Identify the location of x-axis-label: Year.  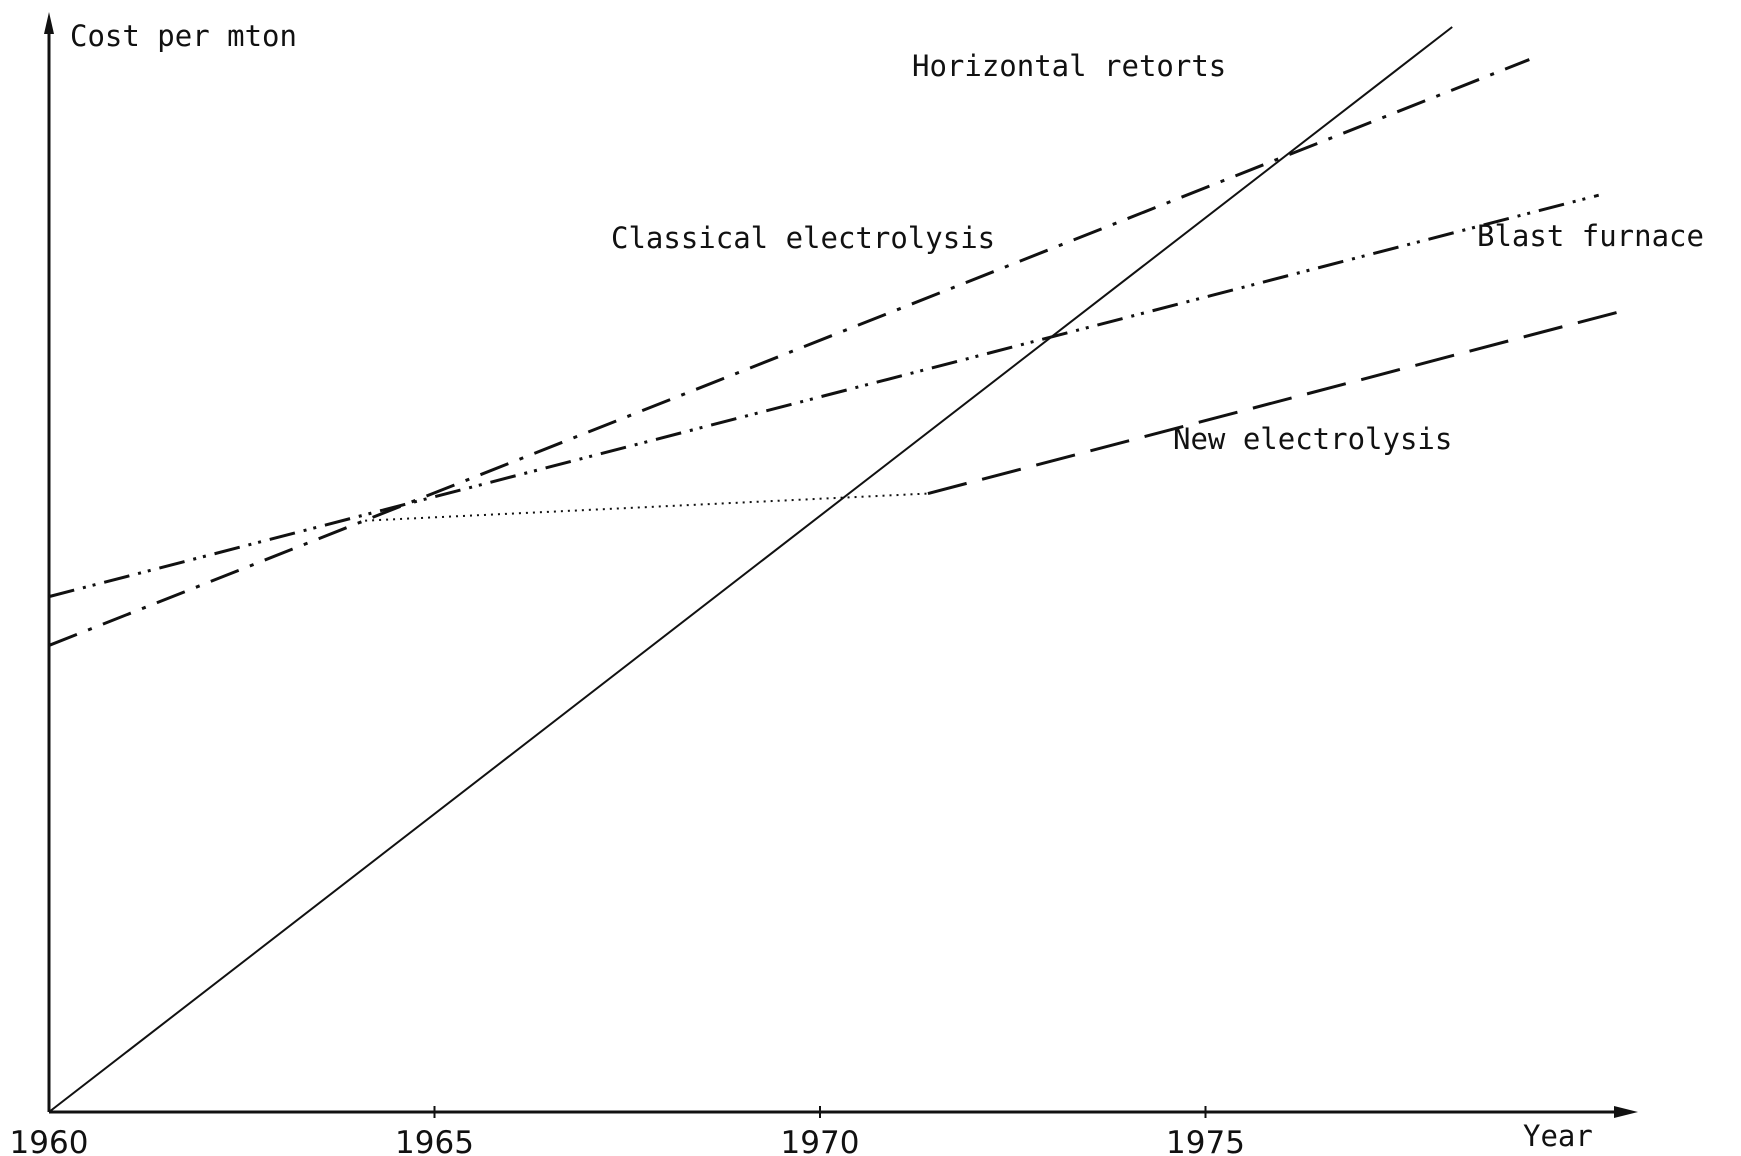
(1558, 1136).